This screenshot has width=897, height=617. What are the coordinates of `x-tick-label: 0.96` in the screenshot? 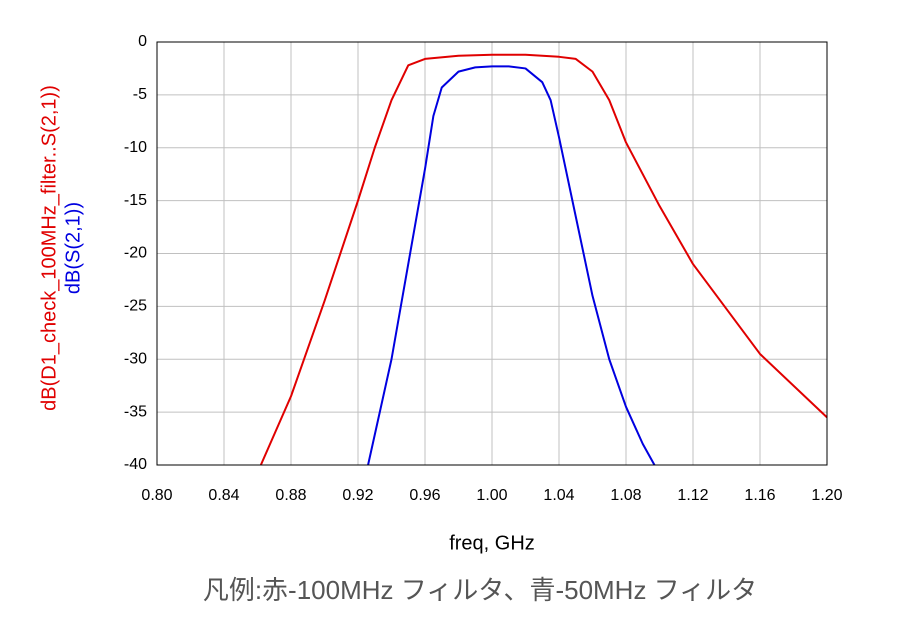 It's located at (424, 495).